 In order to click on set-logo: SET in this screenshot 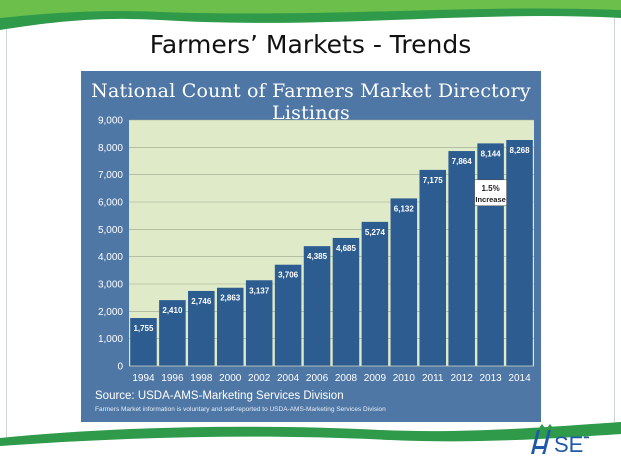, I will do `click(562, 440)`.